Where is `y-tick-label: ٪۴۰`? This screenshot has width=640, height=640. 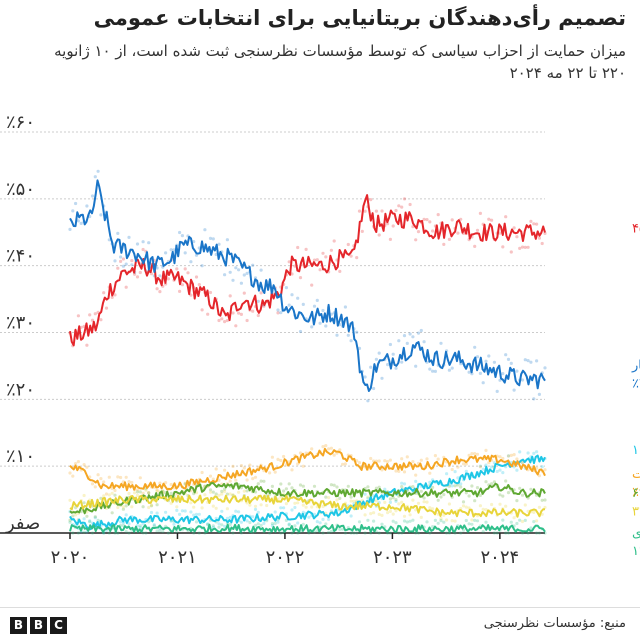 y-tick-label: ٪۴۰ is located at coordinates (20, 256).